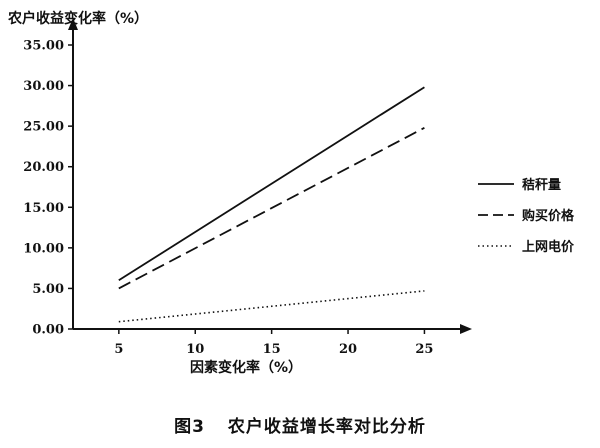 Image resolution: width=600 pixels, height=448 pixels. Describe the element at coordinates (48, 188) in the screenshot. I see `y-tick-labels: 0.00 5.00 10.00 15.00 20.00 25.00 30.00 35.00` at that location.